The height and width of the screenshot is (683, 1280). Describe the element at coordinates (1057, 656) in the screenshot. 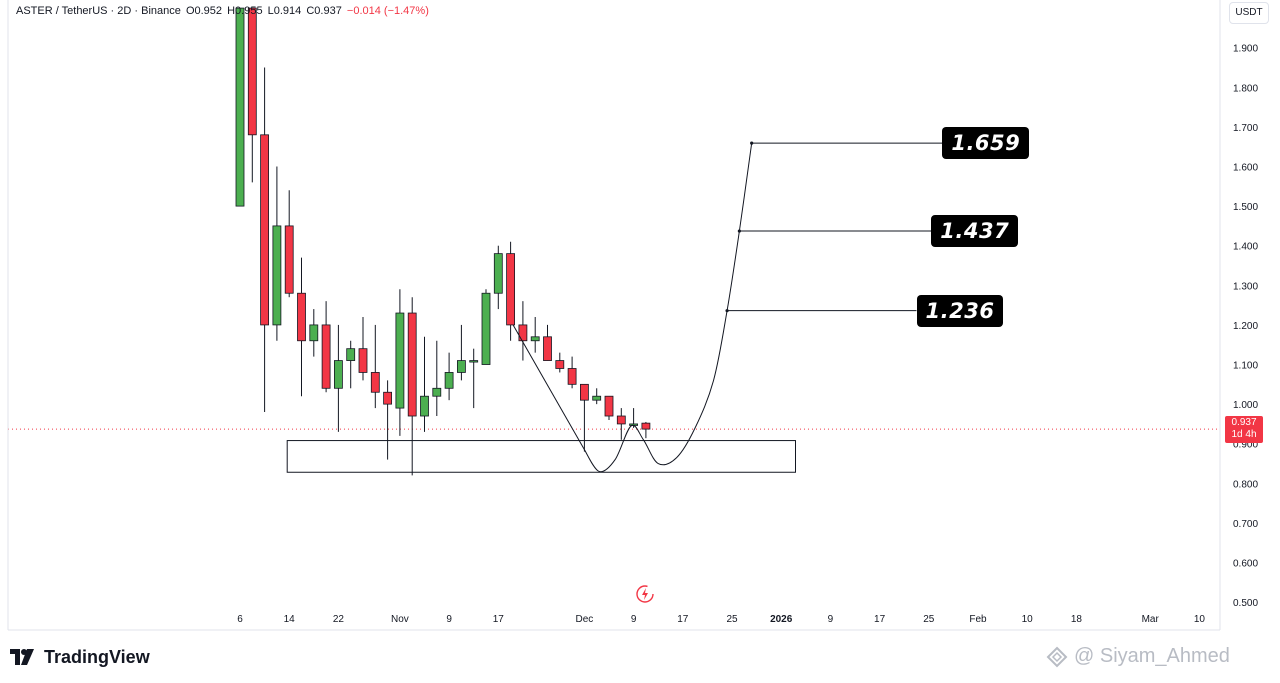

I see `diamond-icon` at that location.